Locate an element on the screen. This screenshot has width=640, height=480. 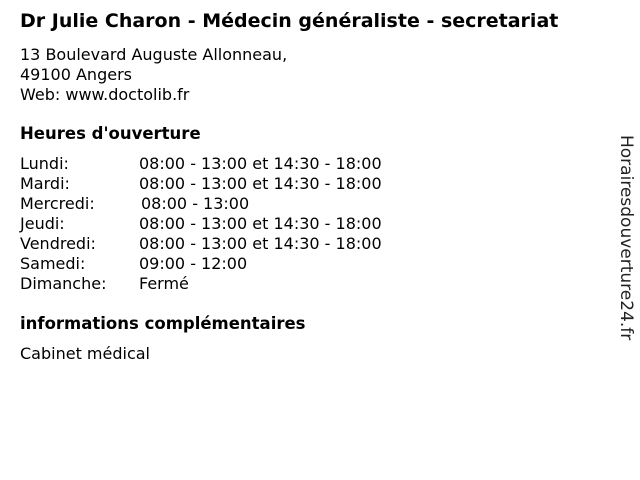
hours-row: Vendredi: 08:00 - 13:00 et 14:30 - 18:00 is located at coordinates (230, 244).